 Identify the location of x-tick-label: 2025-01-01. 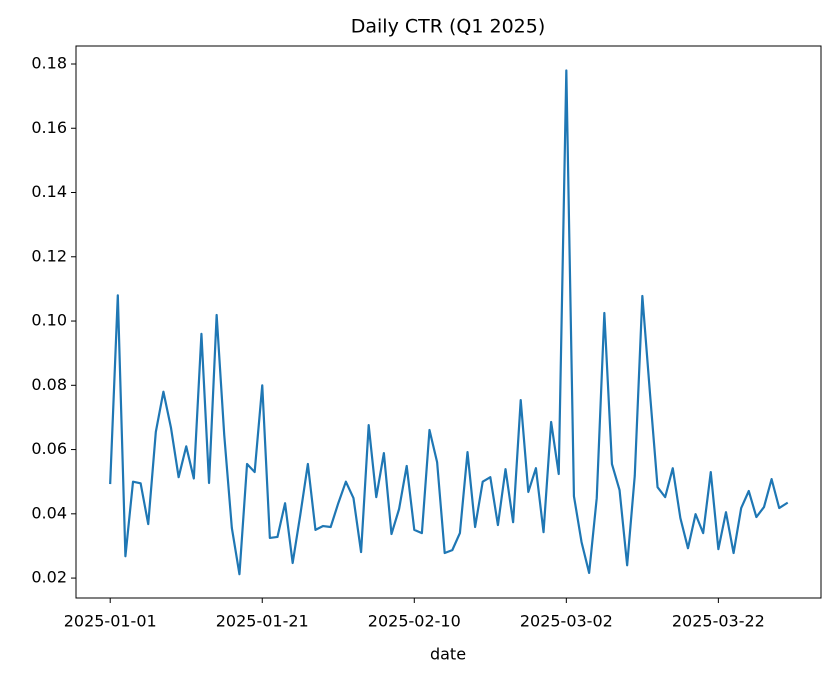
(110, 621).